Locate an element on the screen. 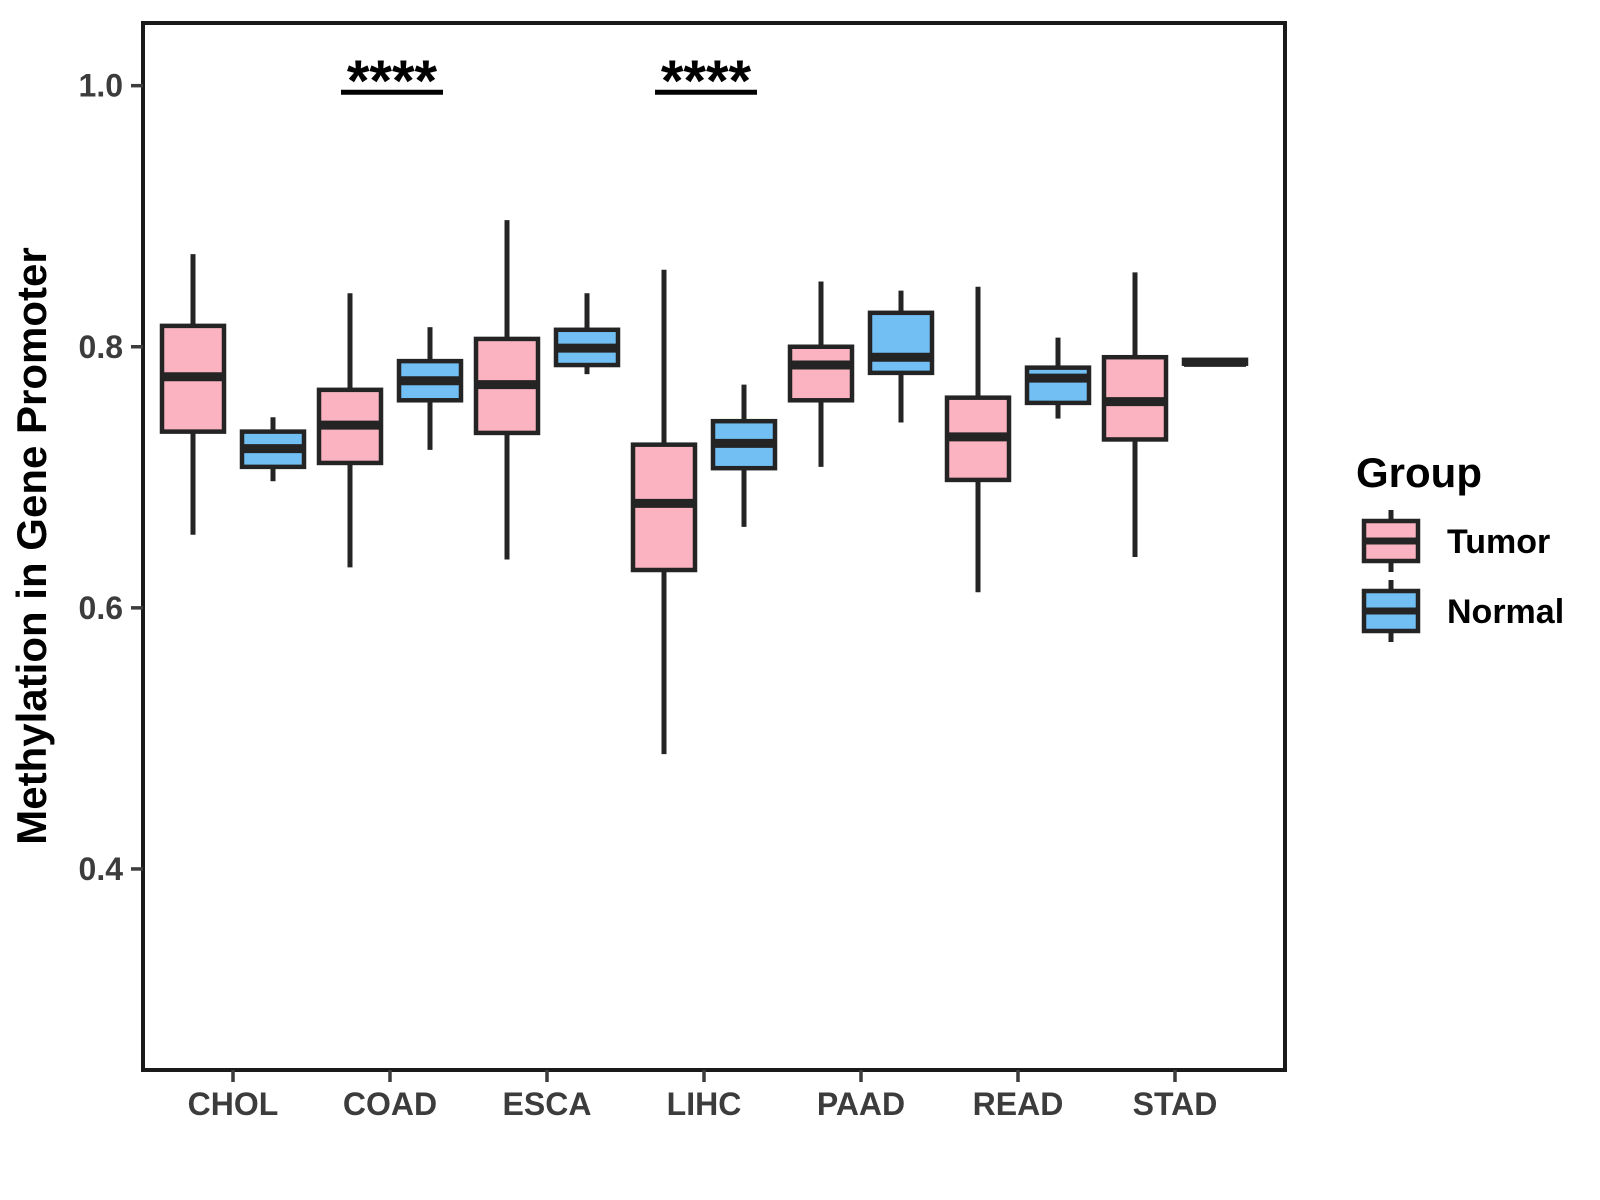 Image resolution: width=1600 pixels, height=1200 pixels. significance-annotation-coad: **** is located at coordinates (392, 81).